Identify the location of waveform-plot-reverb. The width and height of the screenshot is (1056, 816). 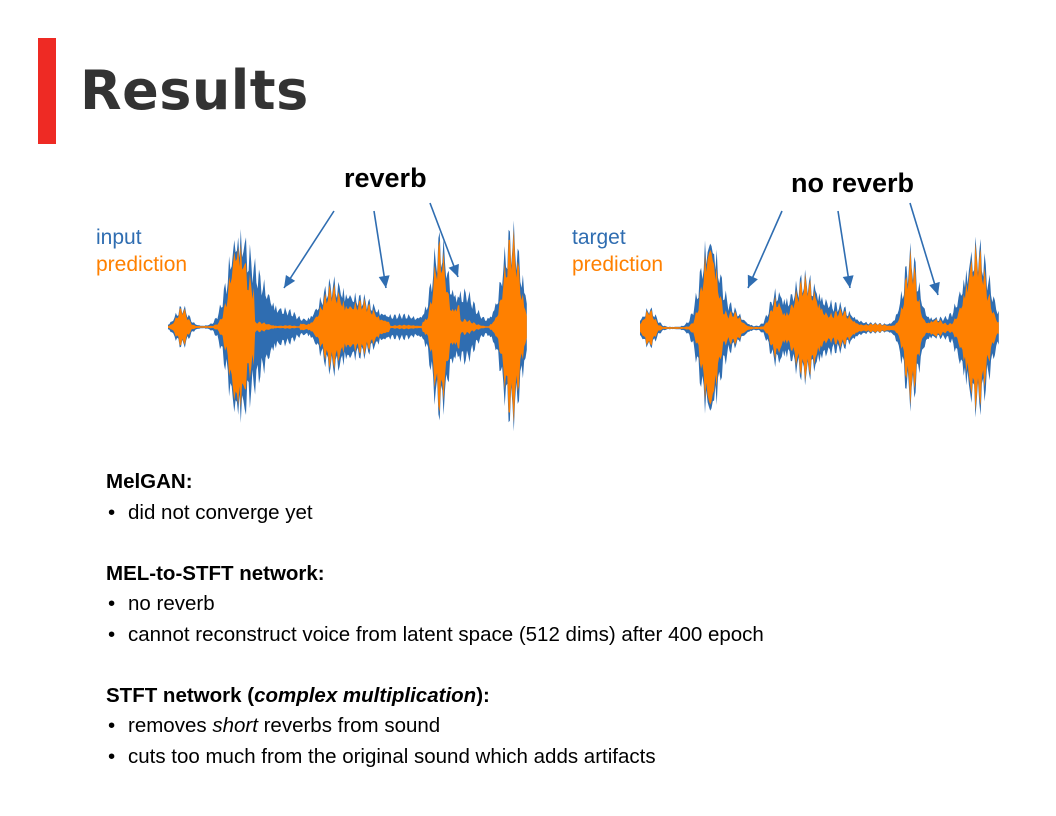
(347, 317).